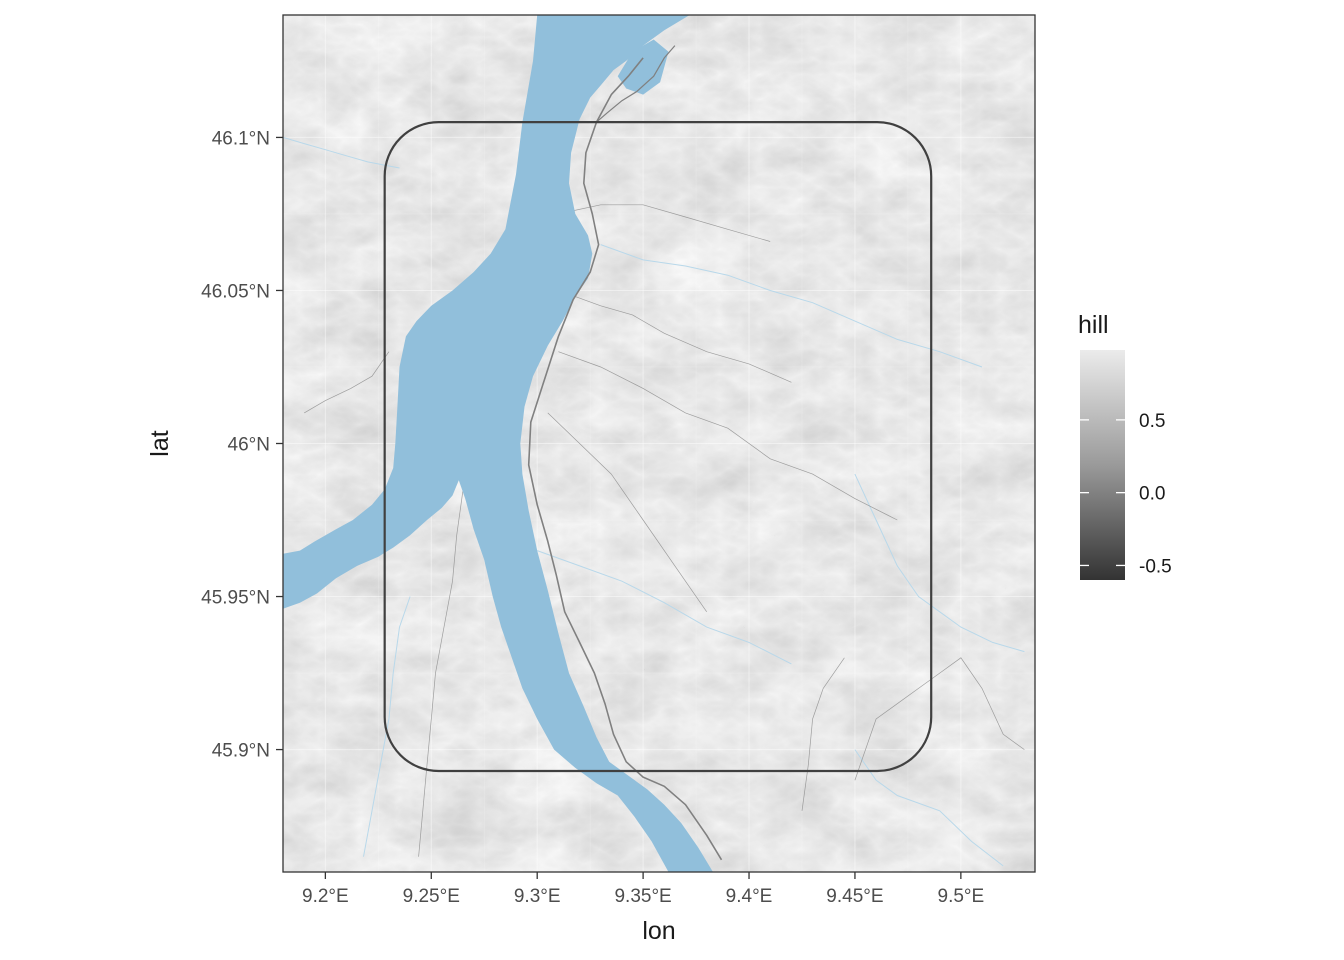 The image size is (1344, 960). I want to click on x-tick-label-3: 9.35°E, so click(642, 896).